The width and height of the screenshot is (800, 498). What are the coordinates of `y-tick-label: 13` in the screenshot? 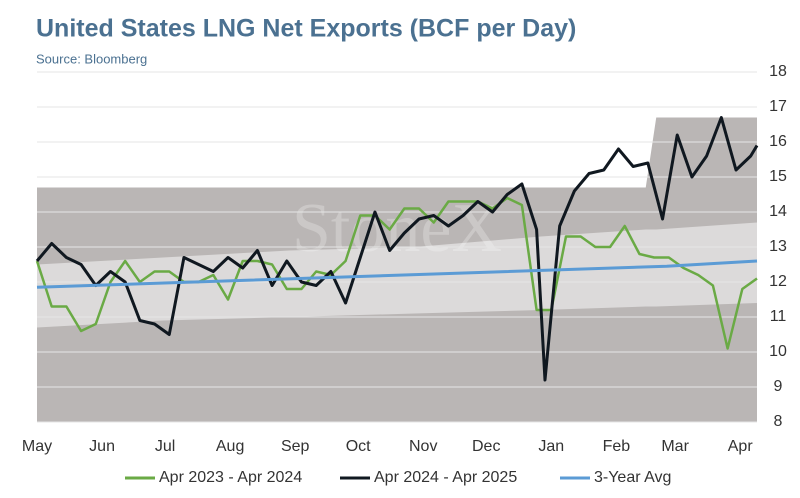 It's located at (778, 246).